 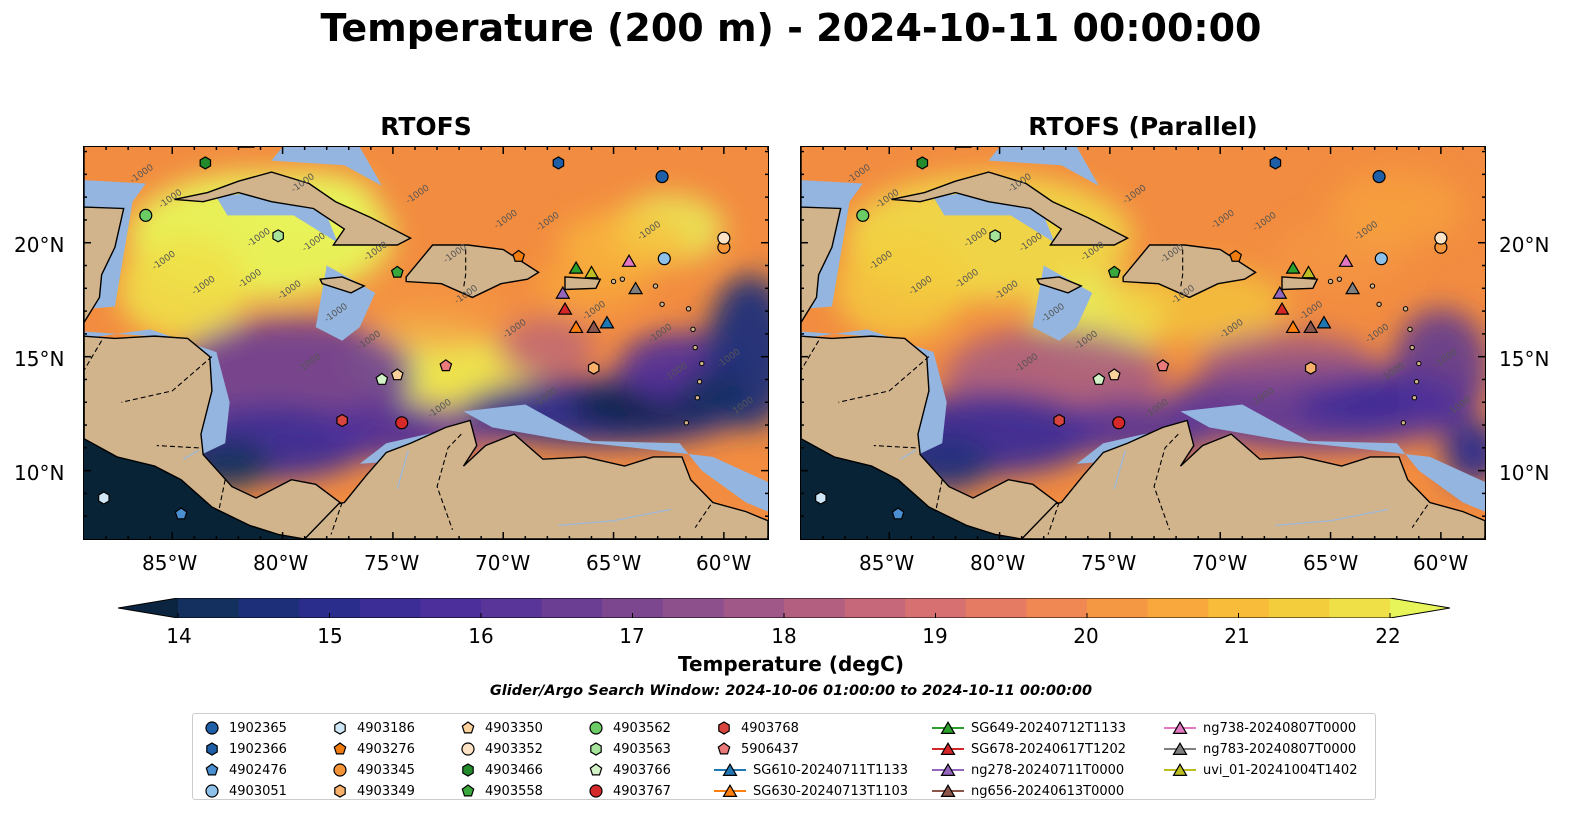 What do you see at coordinates (1043, 166) in the screenshot?
I see `continental-shelf` at bounding box center [1043, 166].